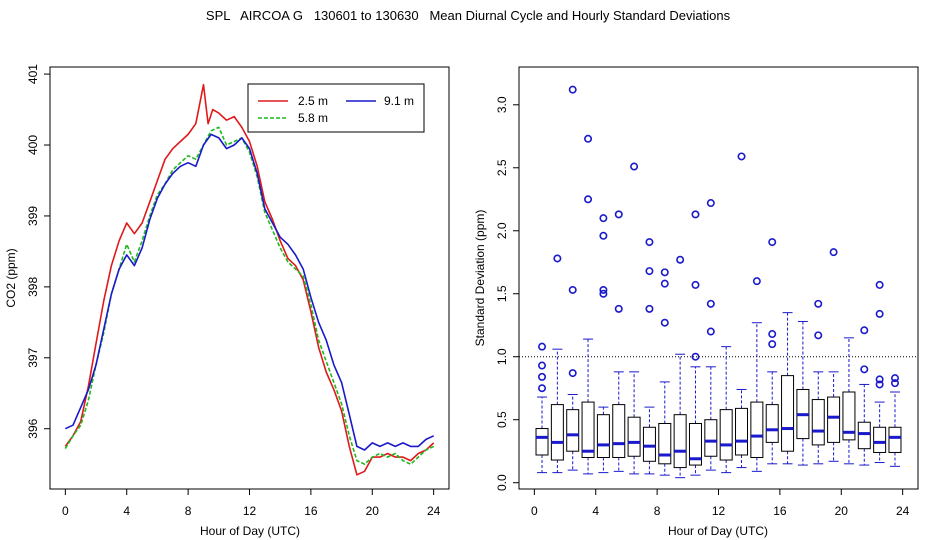 Image resolution: width=936 pixels, height=540 pixels. What do you see at coordinates (126, 511) in the screenshot?
I see `left-x-tick-label-4: 4` at bounding box center [126, 511].